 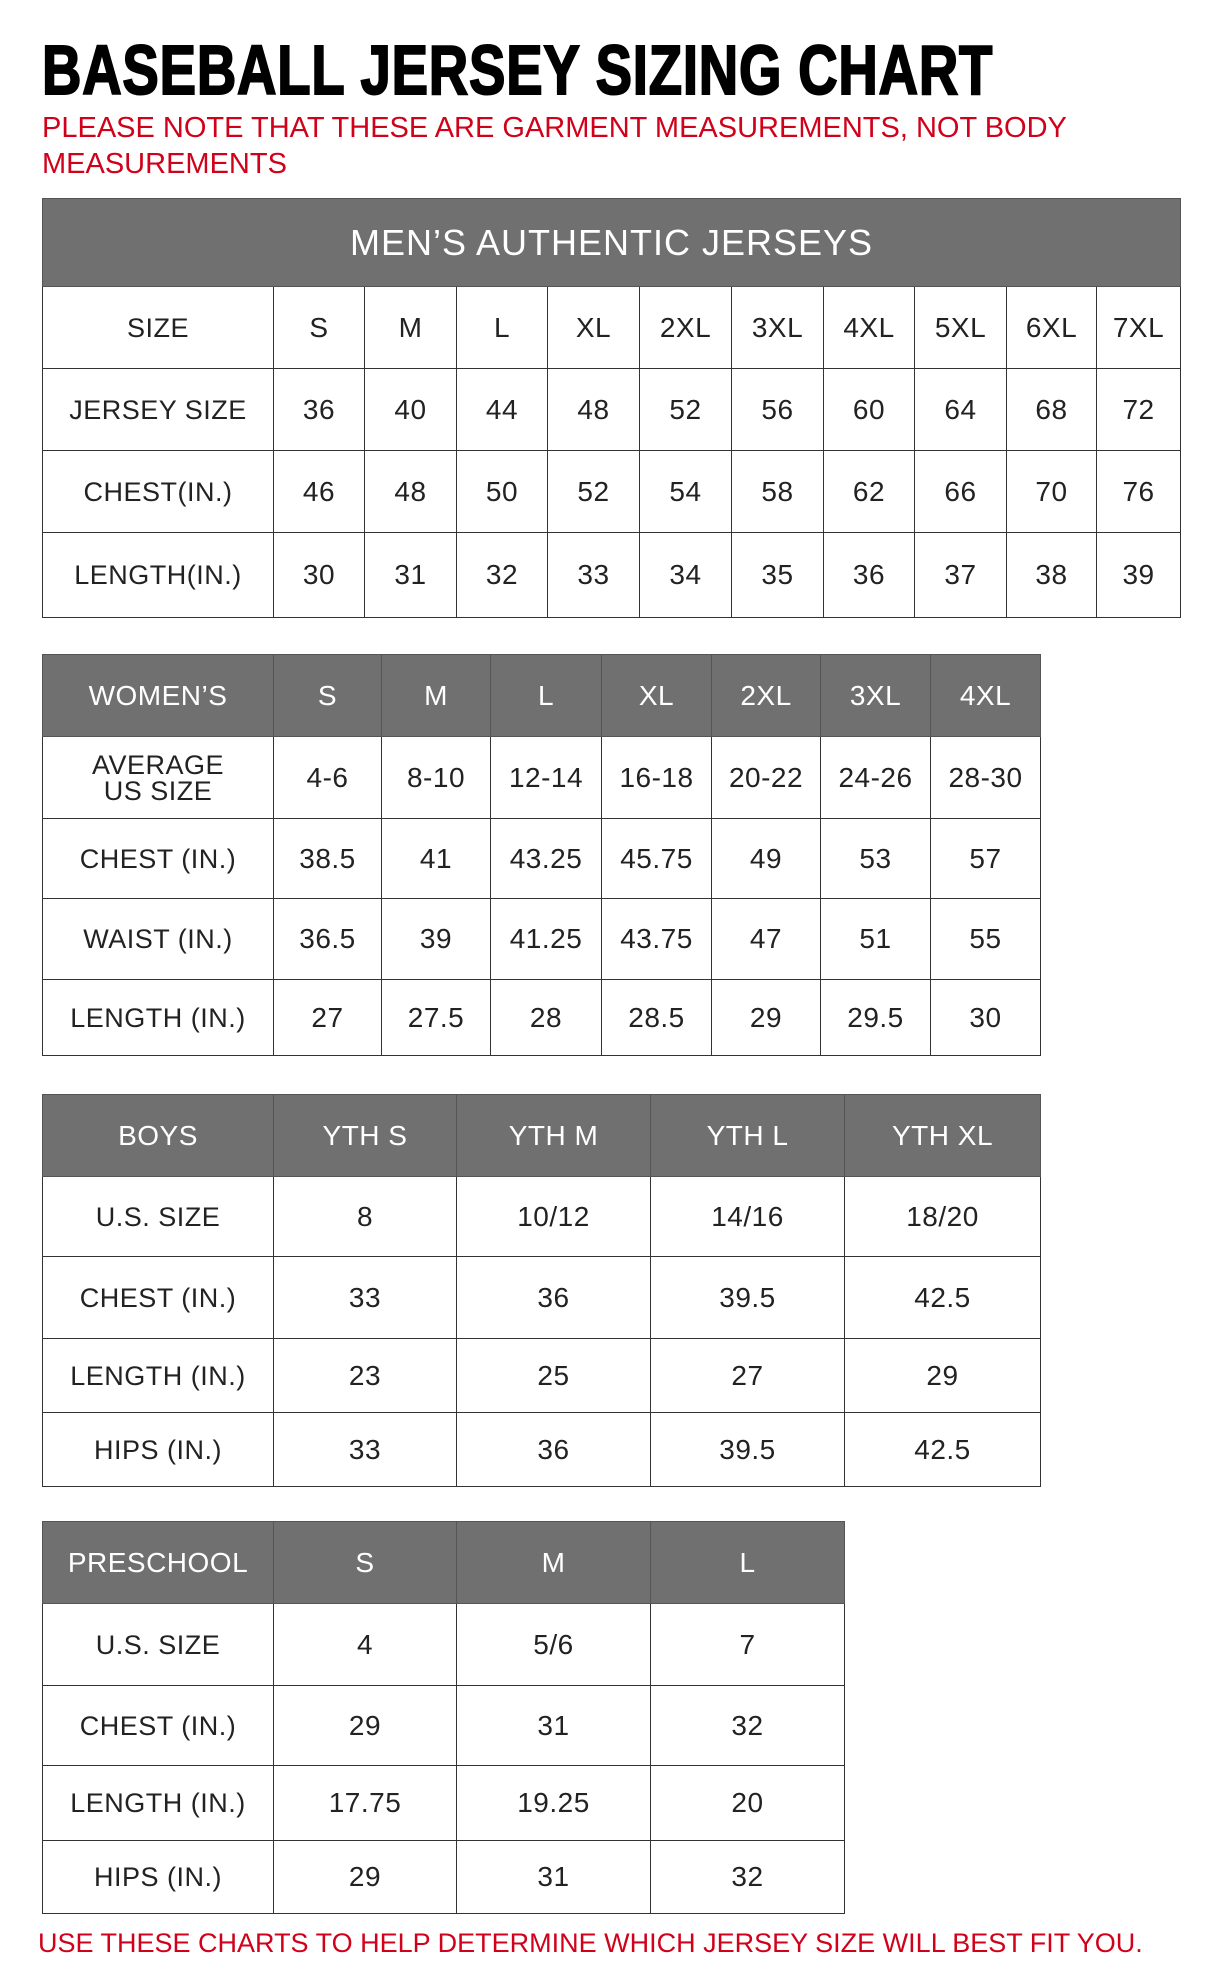 I want to click on table-row: HIPS (IN.) 29 31 32, so click(x=443, y=1877).